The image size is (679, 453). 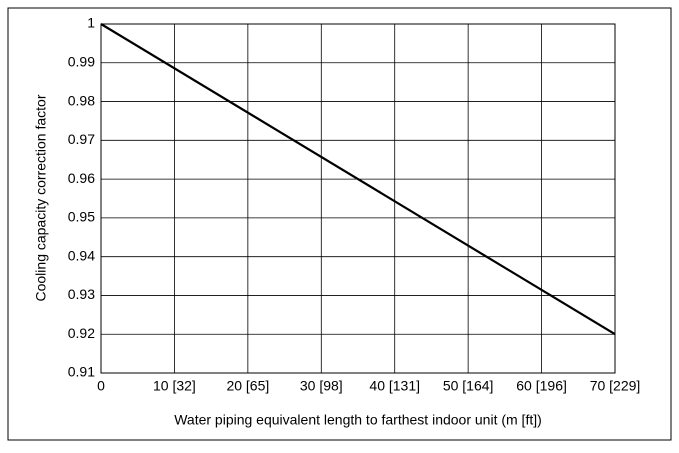 I want to click on x-tick-label: 10 [32], so click(x=174, y=386).